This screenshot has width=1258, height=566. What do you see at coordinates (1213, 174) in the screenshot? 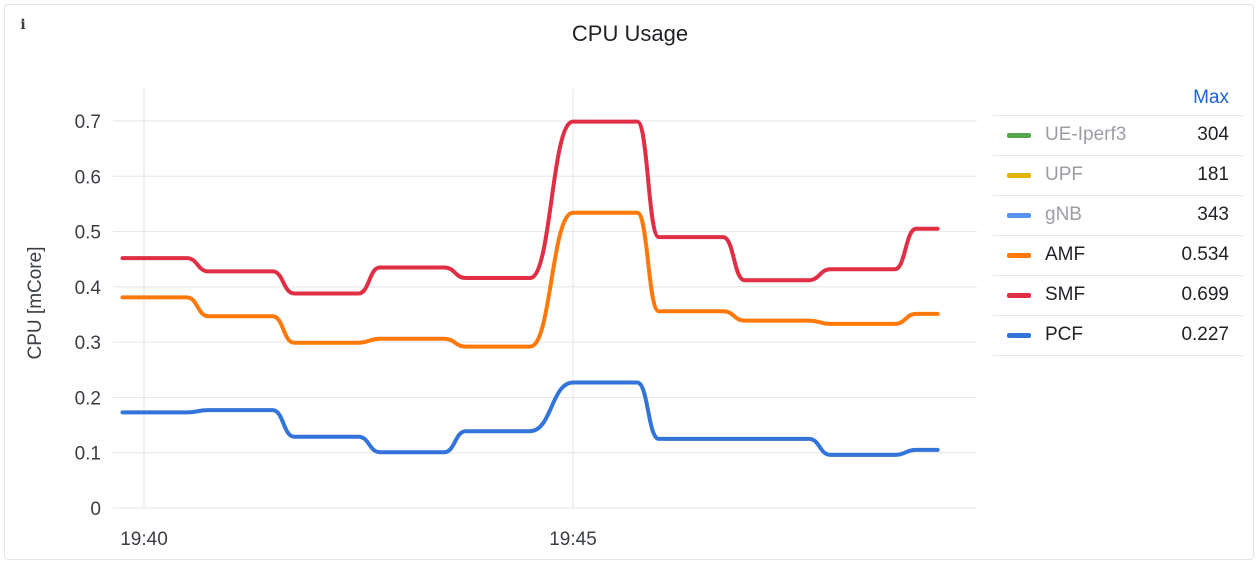
I see `legend-item-max-value: 181` at bounding box center [1213, 174].